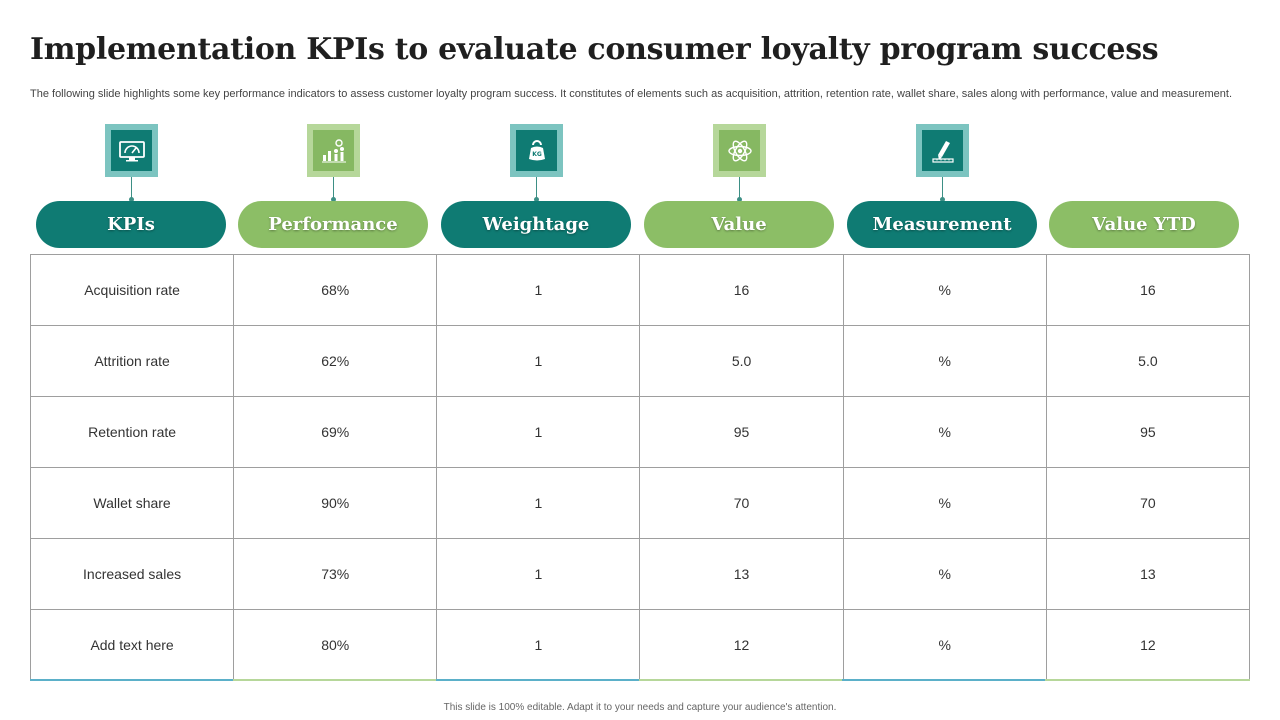 The height and width of the screenshot is (720, 1280). What do you see at coordinates (741, 645) in the screenshot?
I see `table-cell-value: 12` at bounding box center [741, 645].